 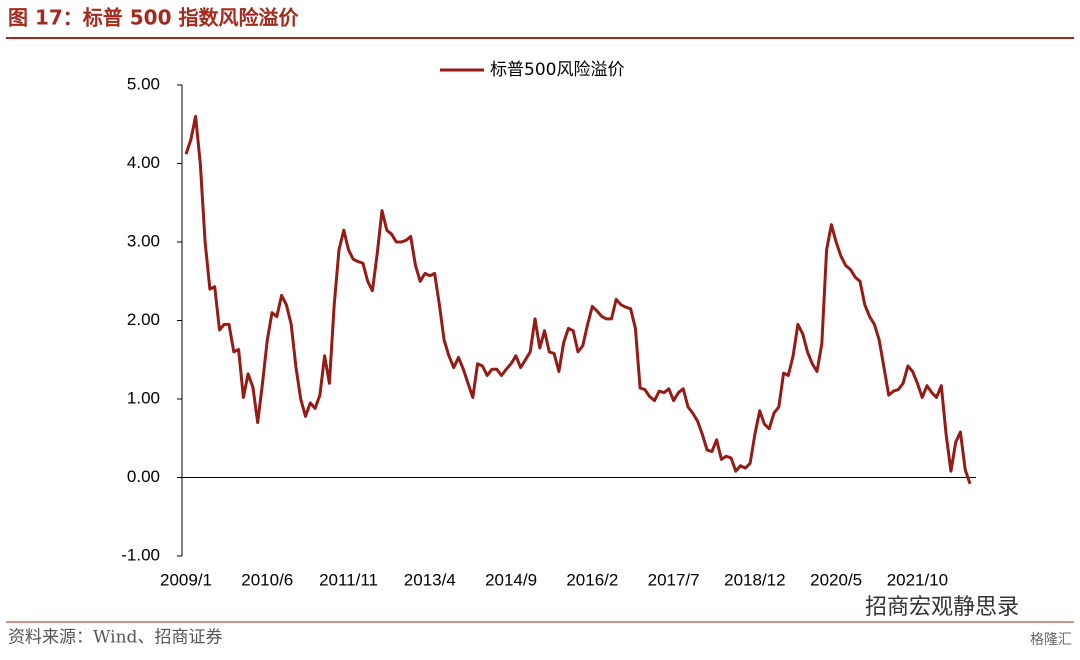 What do you see at coordinates (942, 607) in the screenshot?
I see `watermark: 招商宏观静思录` at bounding box center [942, 607].